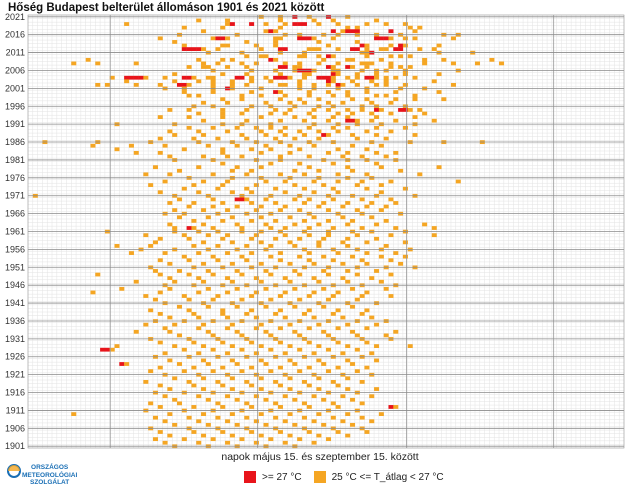 The image size is (640, 492). Describe the element at coordinates (15, 88) in the screenshot. I see `y-tick-label: 2001` at that location.